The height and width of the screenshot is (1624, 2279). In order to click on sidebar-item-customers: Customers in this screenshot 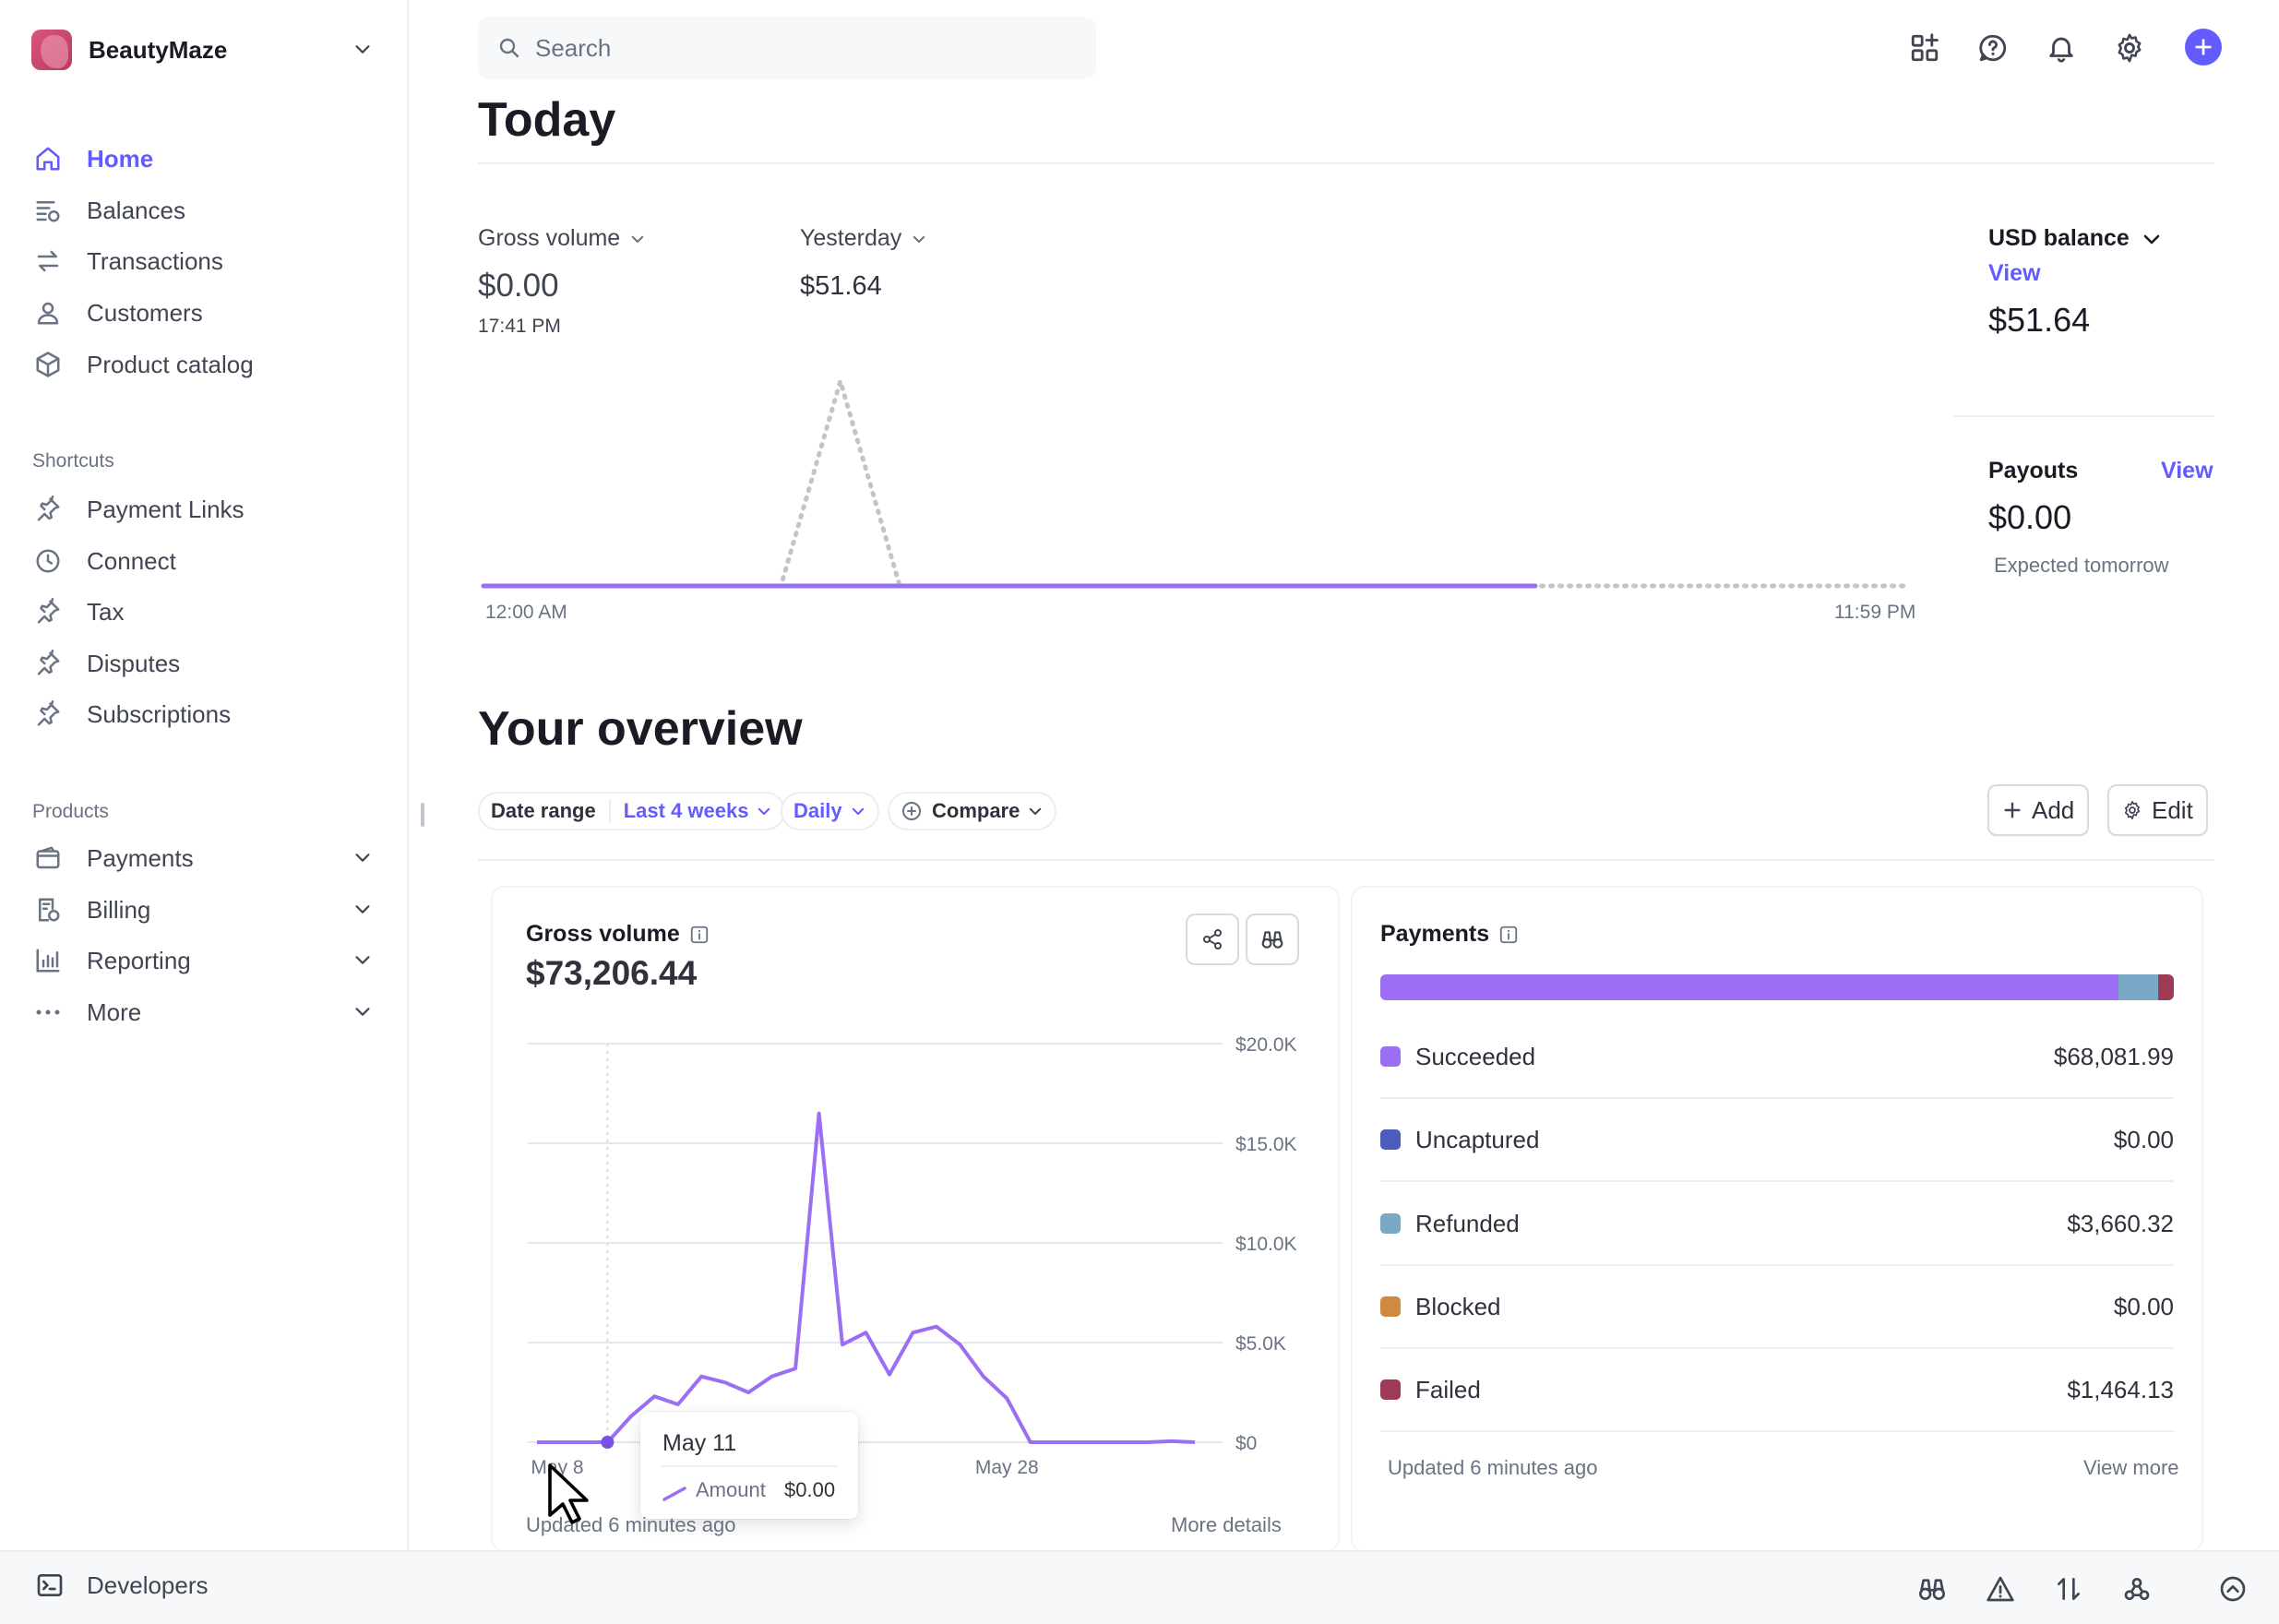, I will do `click(202, 313)`.